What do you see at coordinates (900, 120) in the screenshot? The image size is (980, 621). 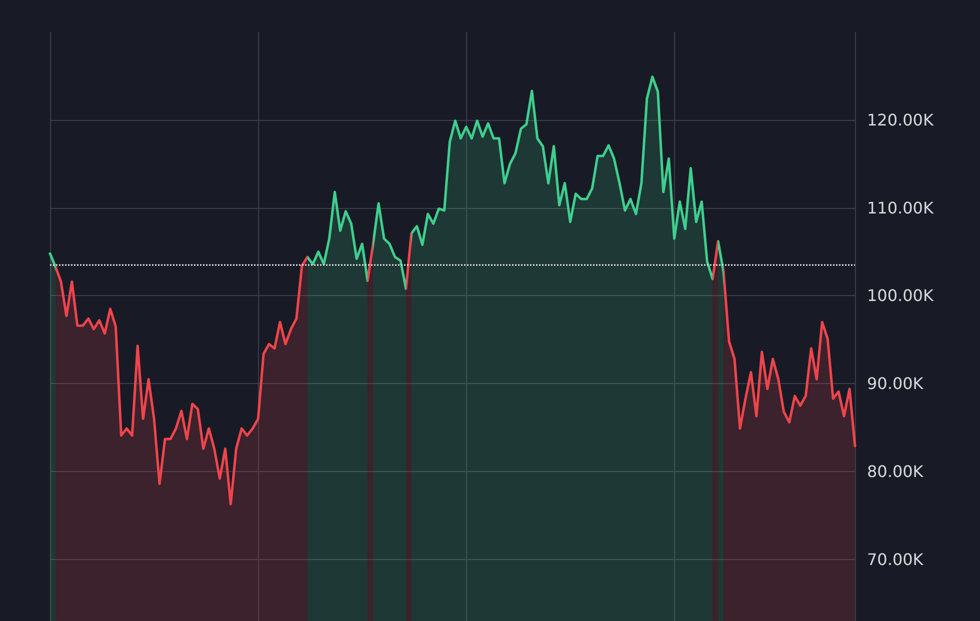 I see `y-tick-label: 120.00K` at bounding box center [900, 120].